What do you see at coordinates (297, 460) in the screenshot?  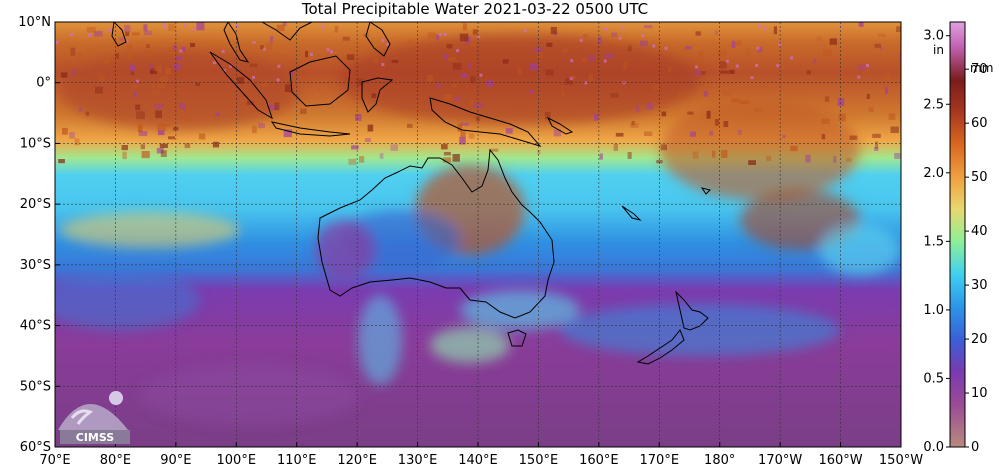 I see `longitude-tick-label: 110°E` at bounding box center [297, 460].